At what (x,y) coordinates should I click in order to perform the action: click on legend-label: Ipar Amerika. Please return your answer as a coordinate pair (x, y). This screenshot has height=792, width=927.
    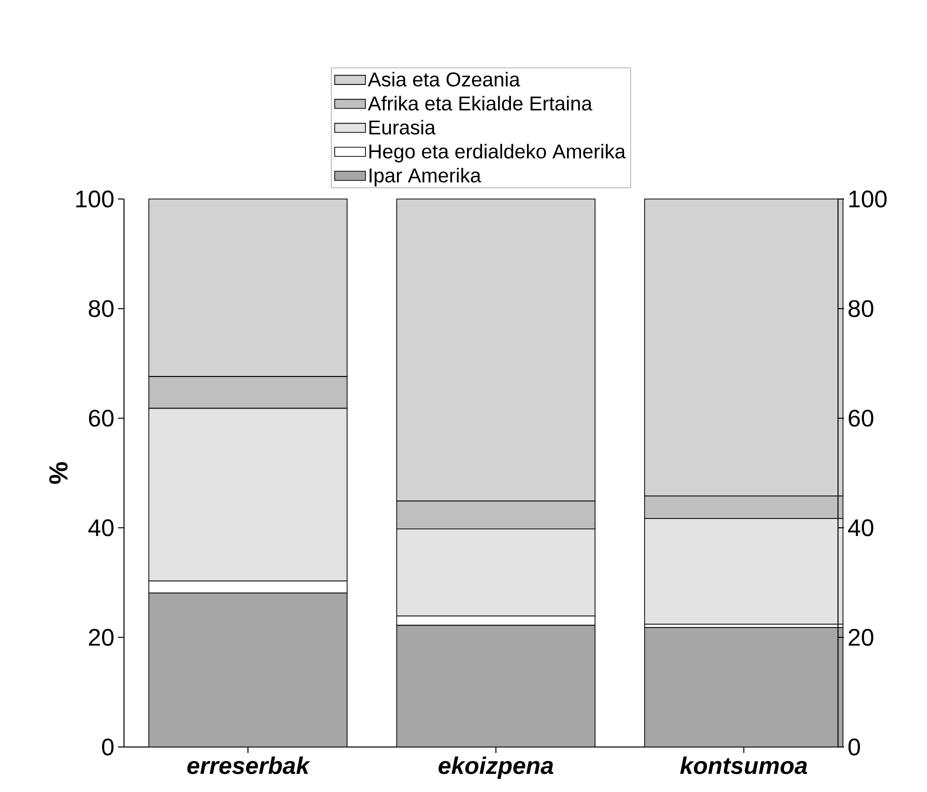
    Looking at the image, I should click on (426, 177).